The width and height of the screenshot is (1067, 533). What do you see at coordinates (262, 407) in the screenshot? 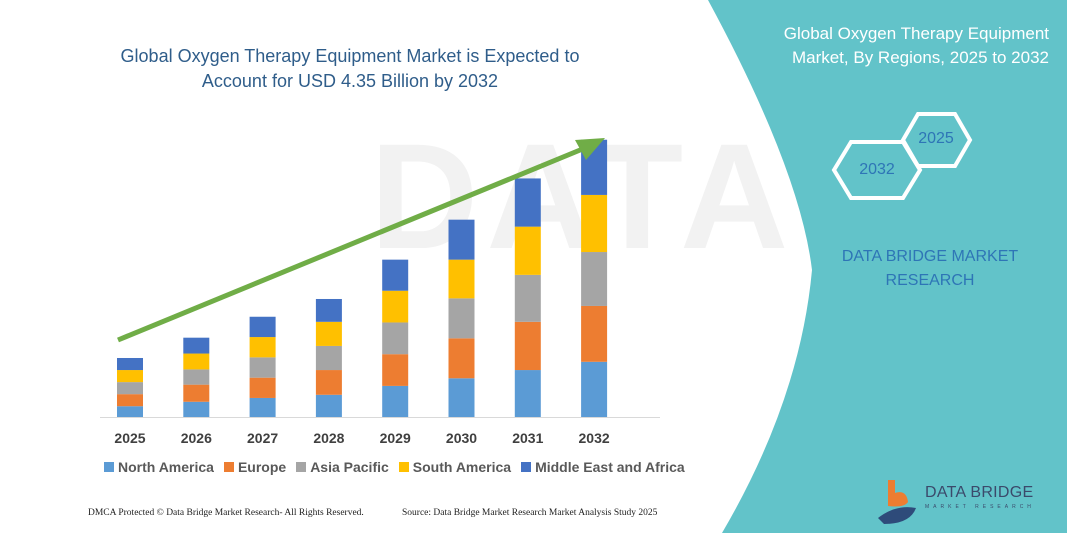
I see `bar-segment-2027-north-america` at bounding box center [262, 407].